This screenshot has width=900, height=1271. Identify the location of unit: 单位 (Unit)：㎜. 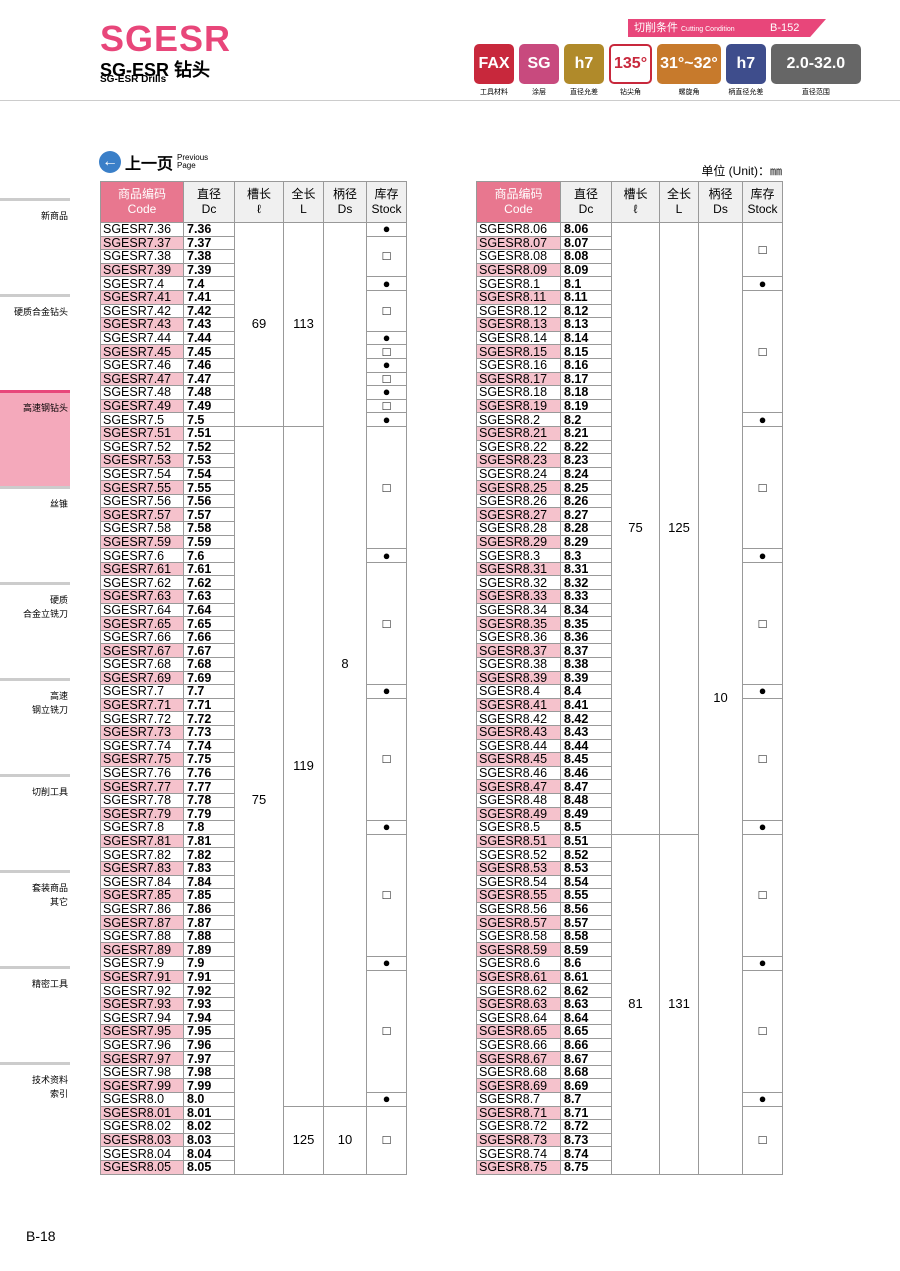
(741, 171).